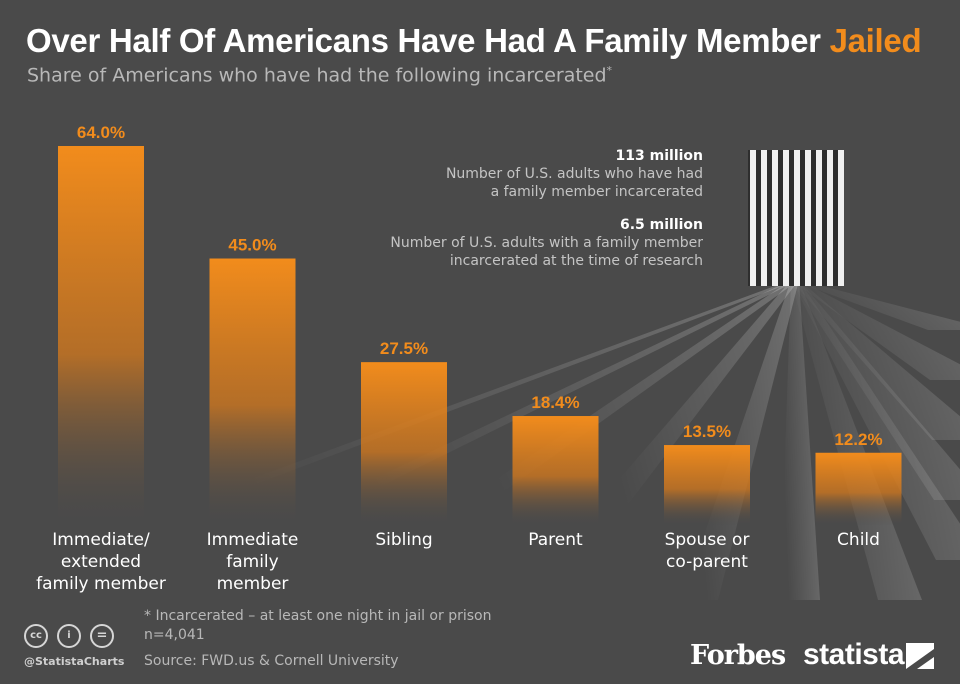  Describe the element at coordinates (875, 40) in the screenshot. I see `title-accent: Jailed` at that location.